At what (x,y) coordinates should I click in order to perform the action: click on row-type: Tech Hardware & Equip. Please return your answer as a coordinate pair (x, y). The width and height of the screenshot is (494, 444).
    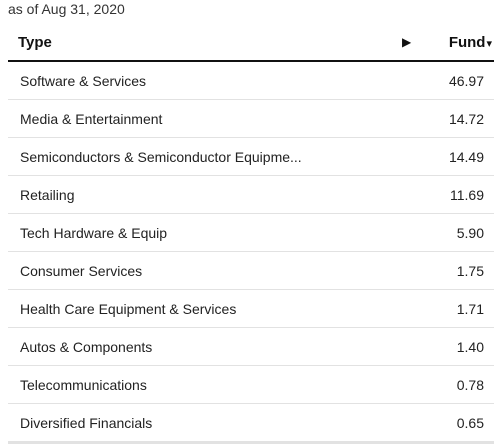
    Looking at the image, I should click on (94, 233).